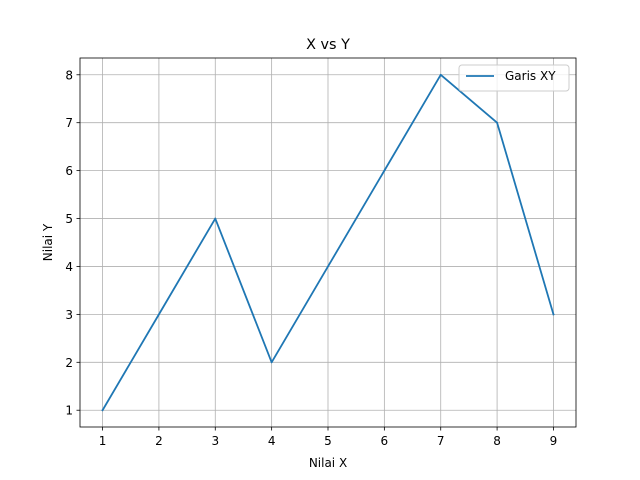 The height and width of the screenshot is (480, 640). Describe the element at coordinates (69, 123) in the screenshot. I see `y-tick-label: 7` at that location.